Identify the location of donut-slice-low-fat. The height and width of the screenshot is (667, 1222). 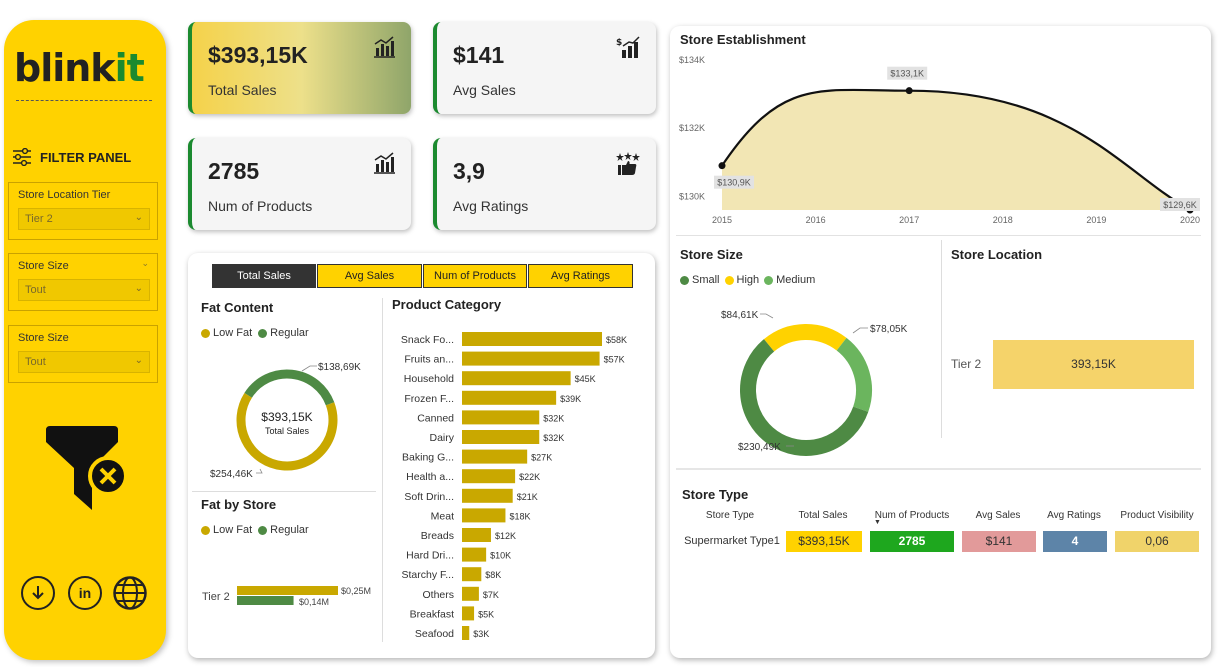
(287, 431).